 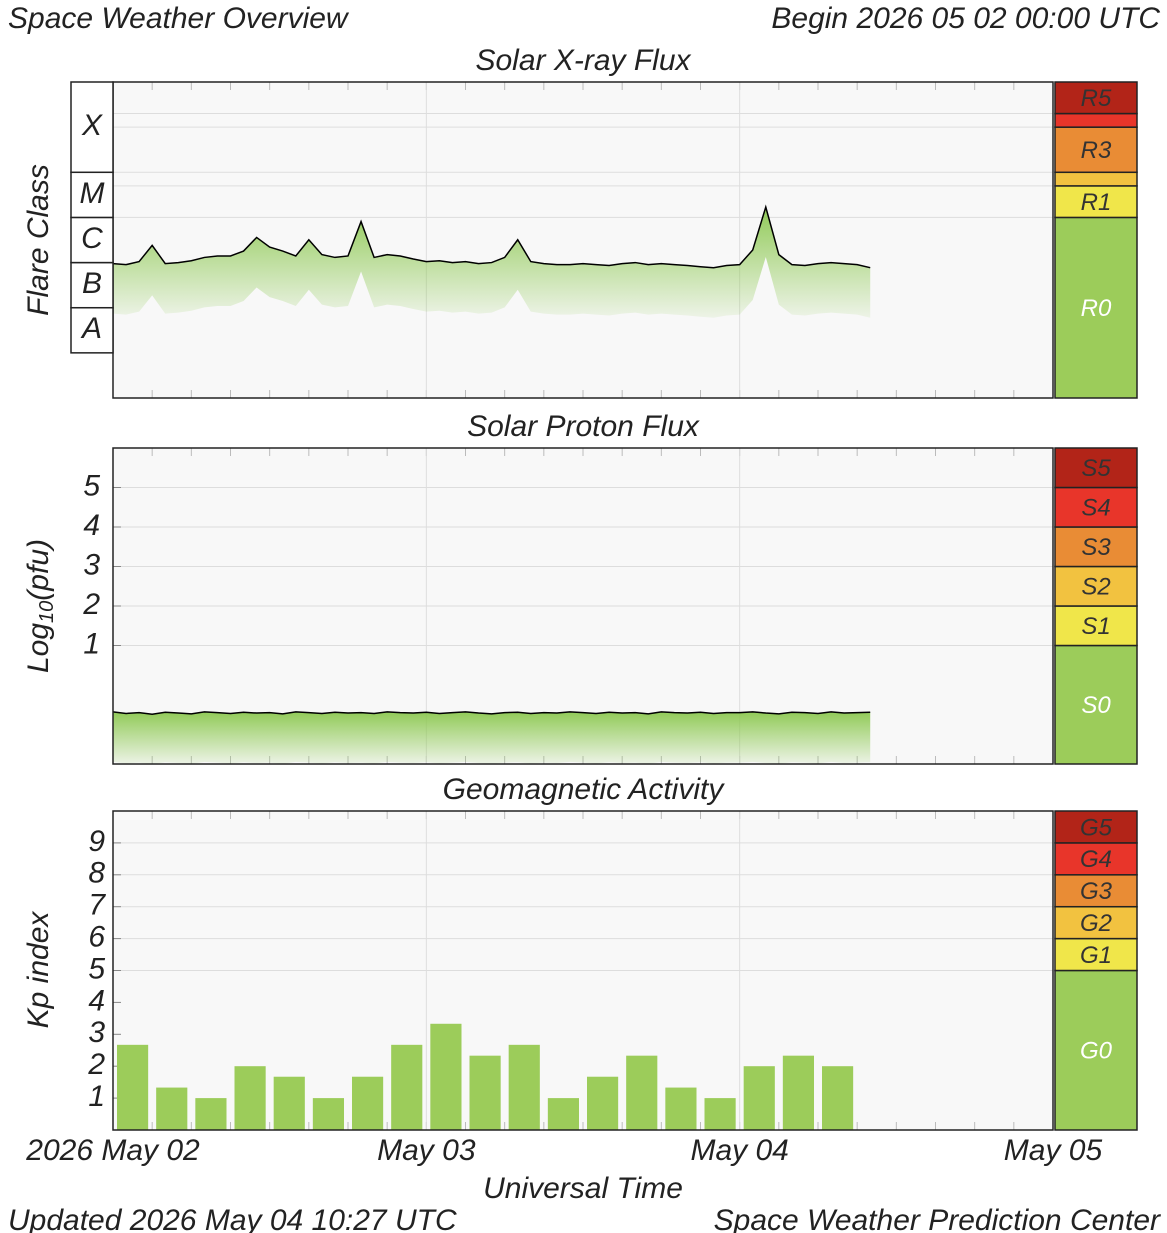 What do you see at coordinates (937, 1218) in the screenshot?
I see `source: Space Weather Prediction Center` at bounding box center [937, 1218].